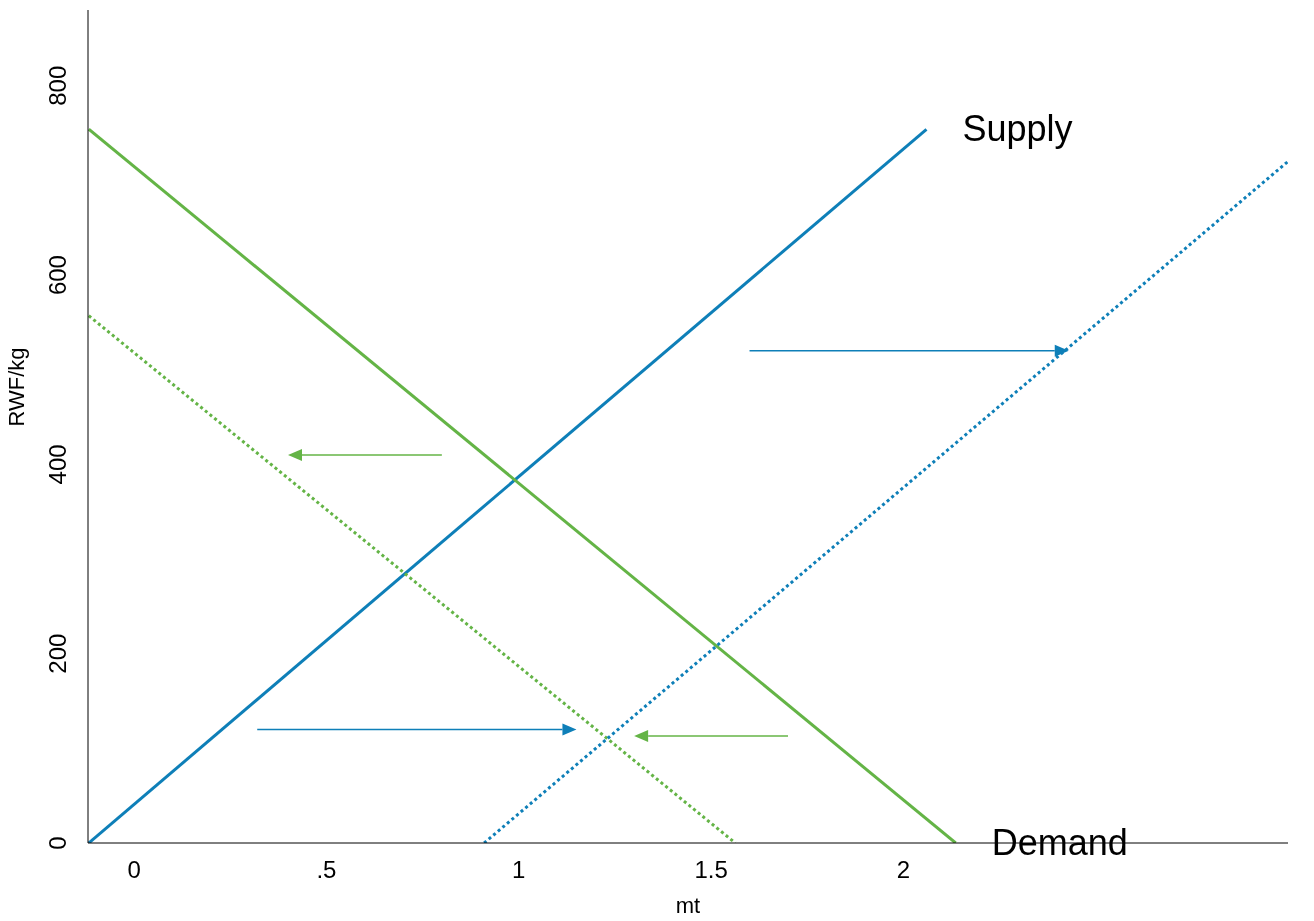 The width and height of the screenshot is (1314, 921). I want to click on y-tick-label: 600, so click(57, 275).